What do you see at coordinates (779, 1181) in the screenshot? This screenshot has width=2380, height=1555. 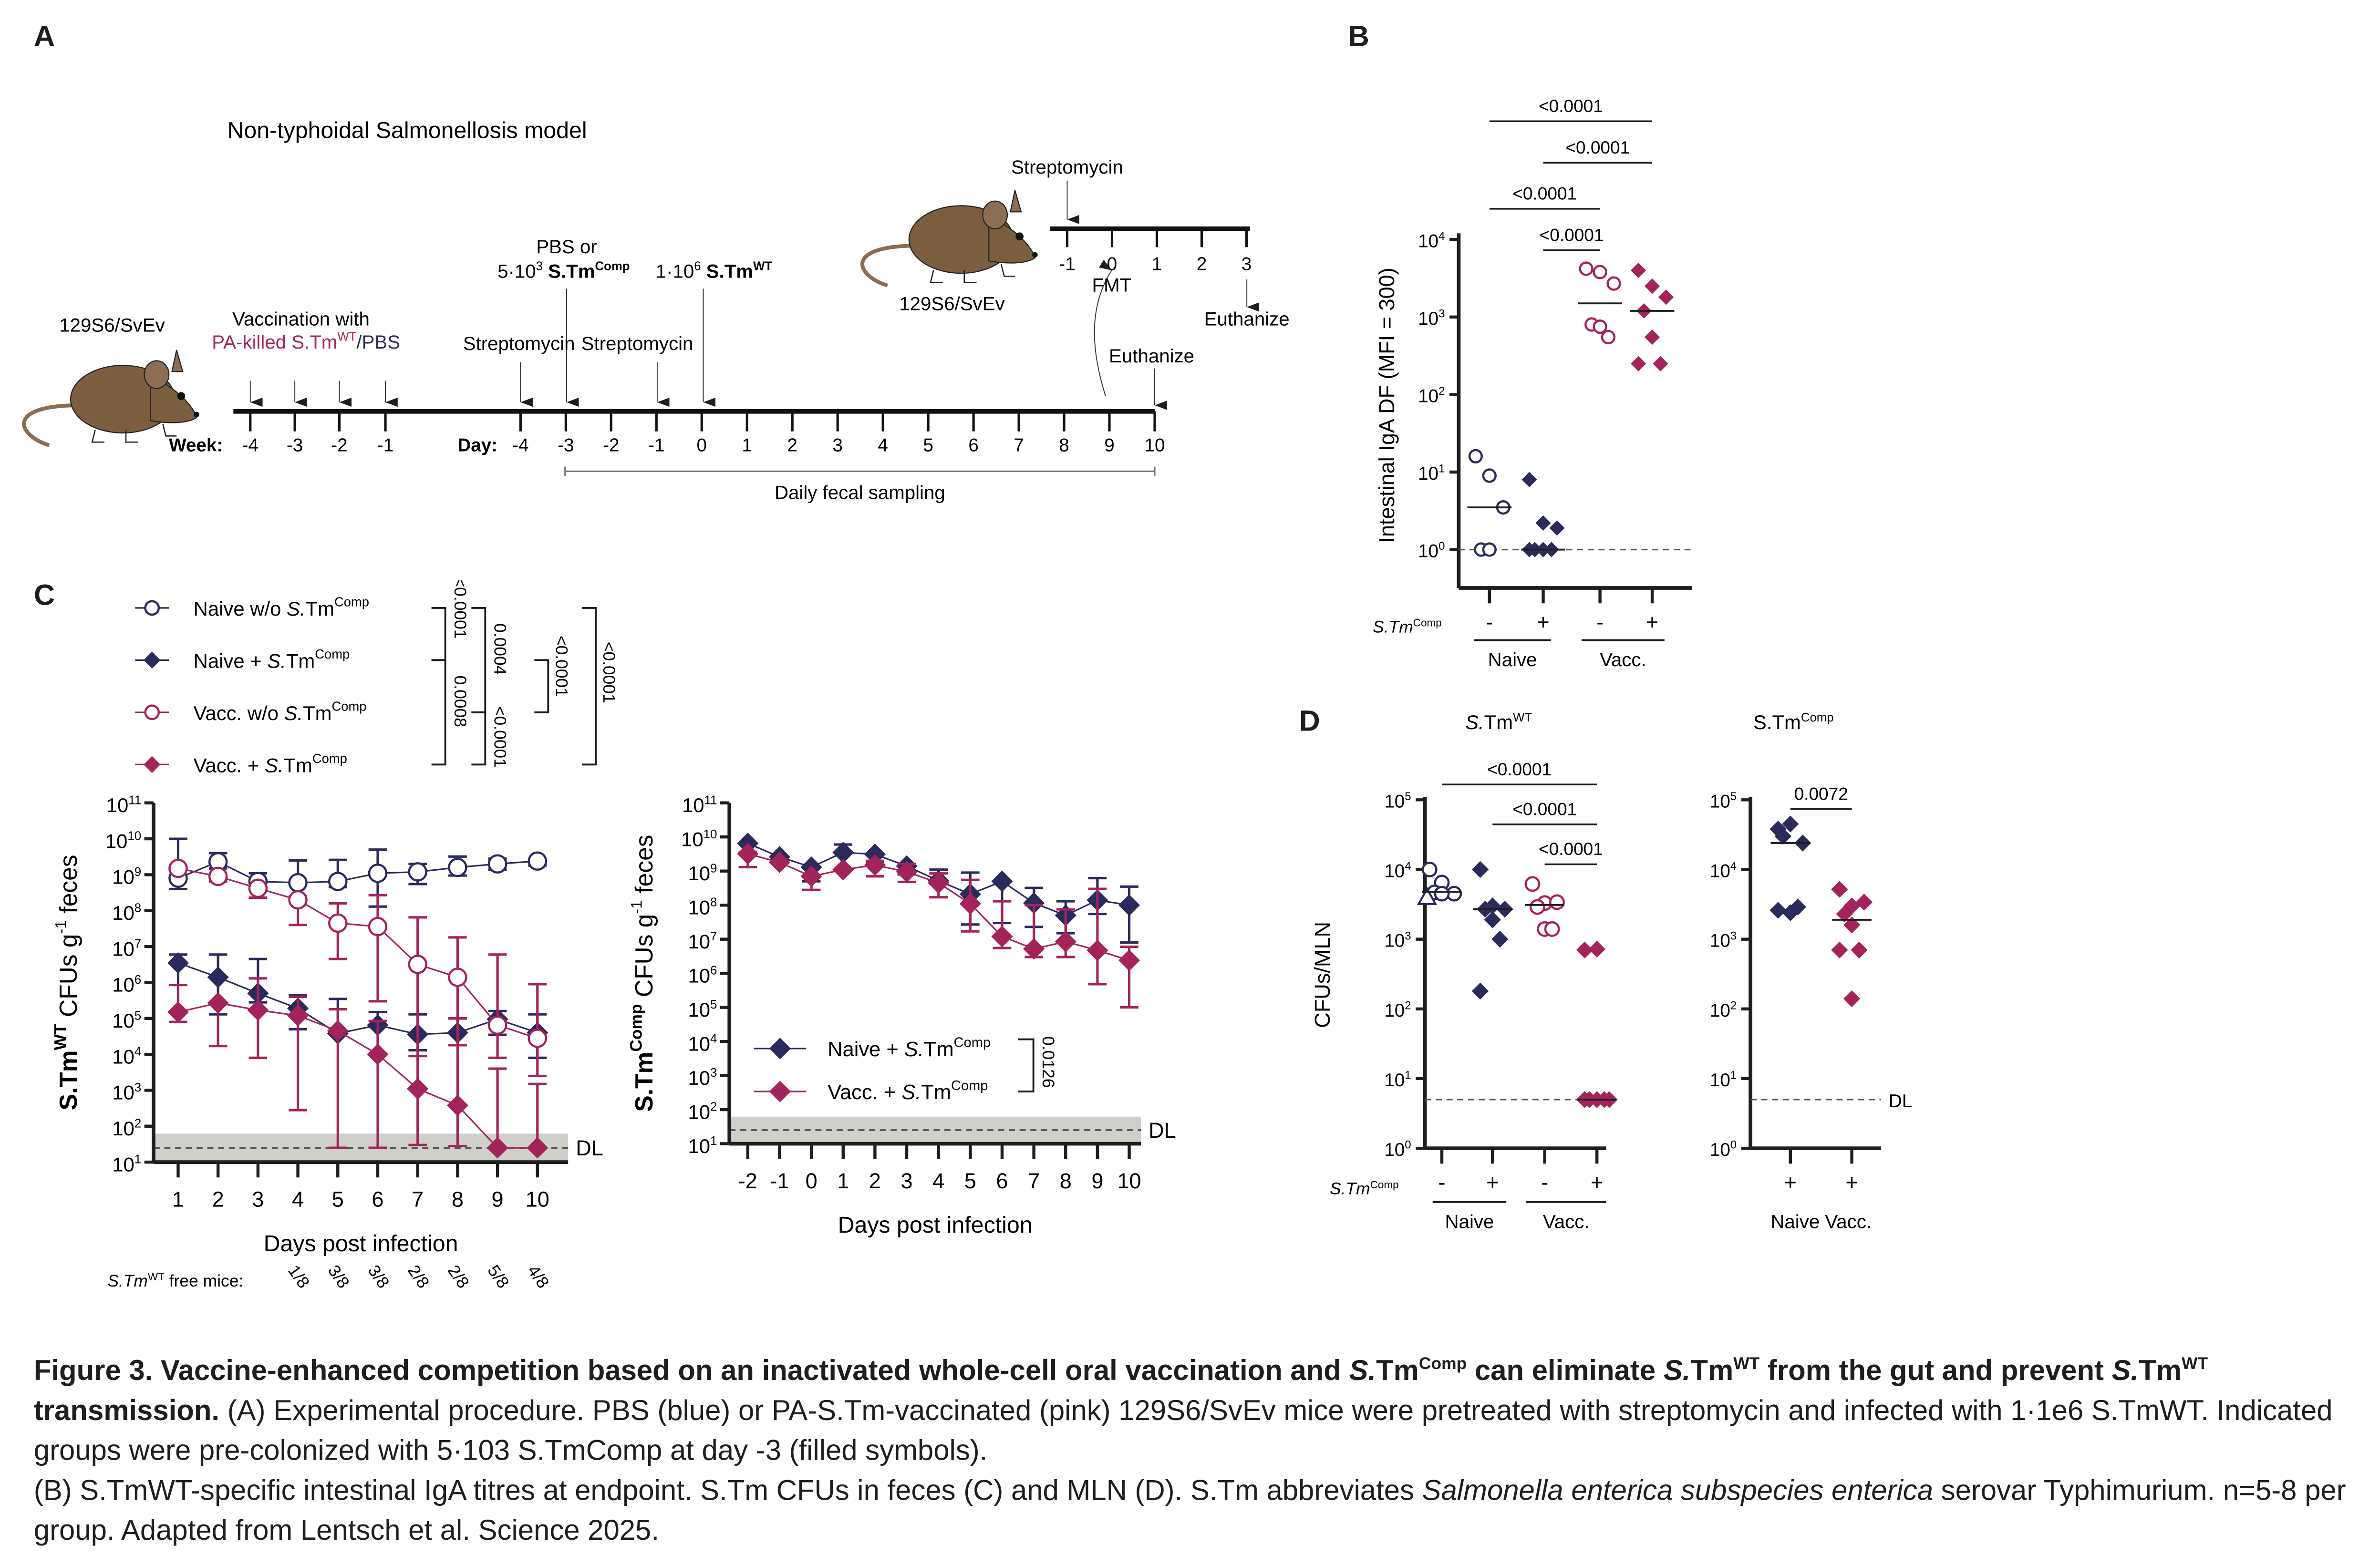 I see `x-tick-label: -1` at bounding box center [779, 1181].